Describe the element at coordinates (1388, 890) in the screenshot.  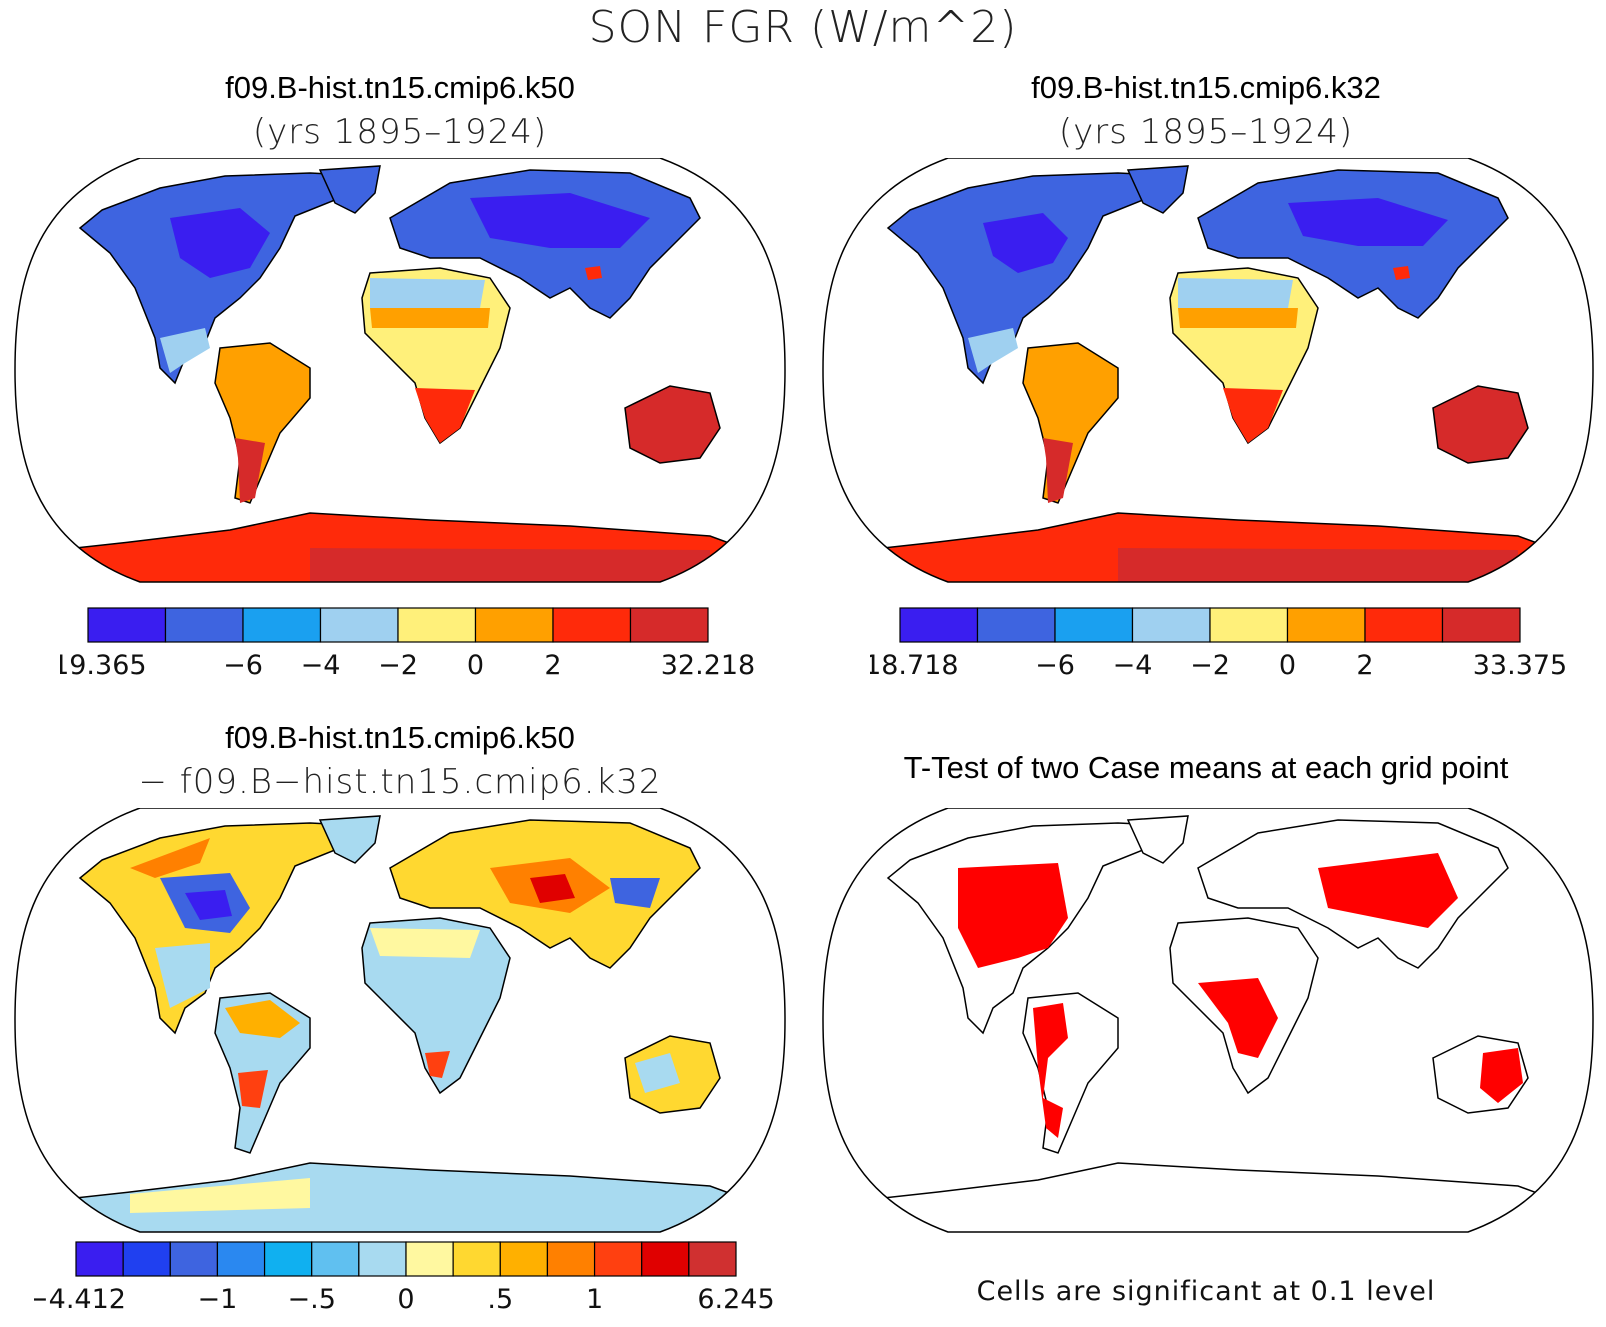
I see `eurasia-significant` at that location.